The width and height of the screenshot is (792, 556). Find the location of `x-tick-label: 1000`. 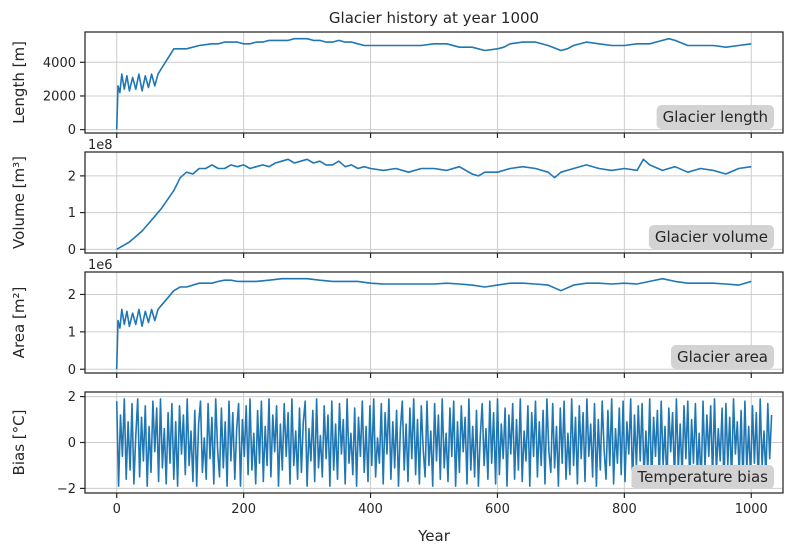

x-tick-label: 1000 is located at coordinates (751, 509).